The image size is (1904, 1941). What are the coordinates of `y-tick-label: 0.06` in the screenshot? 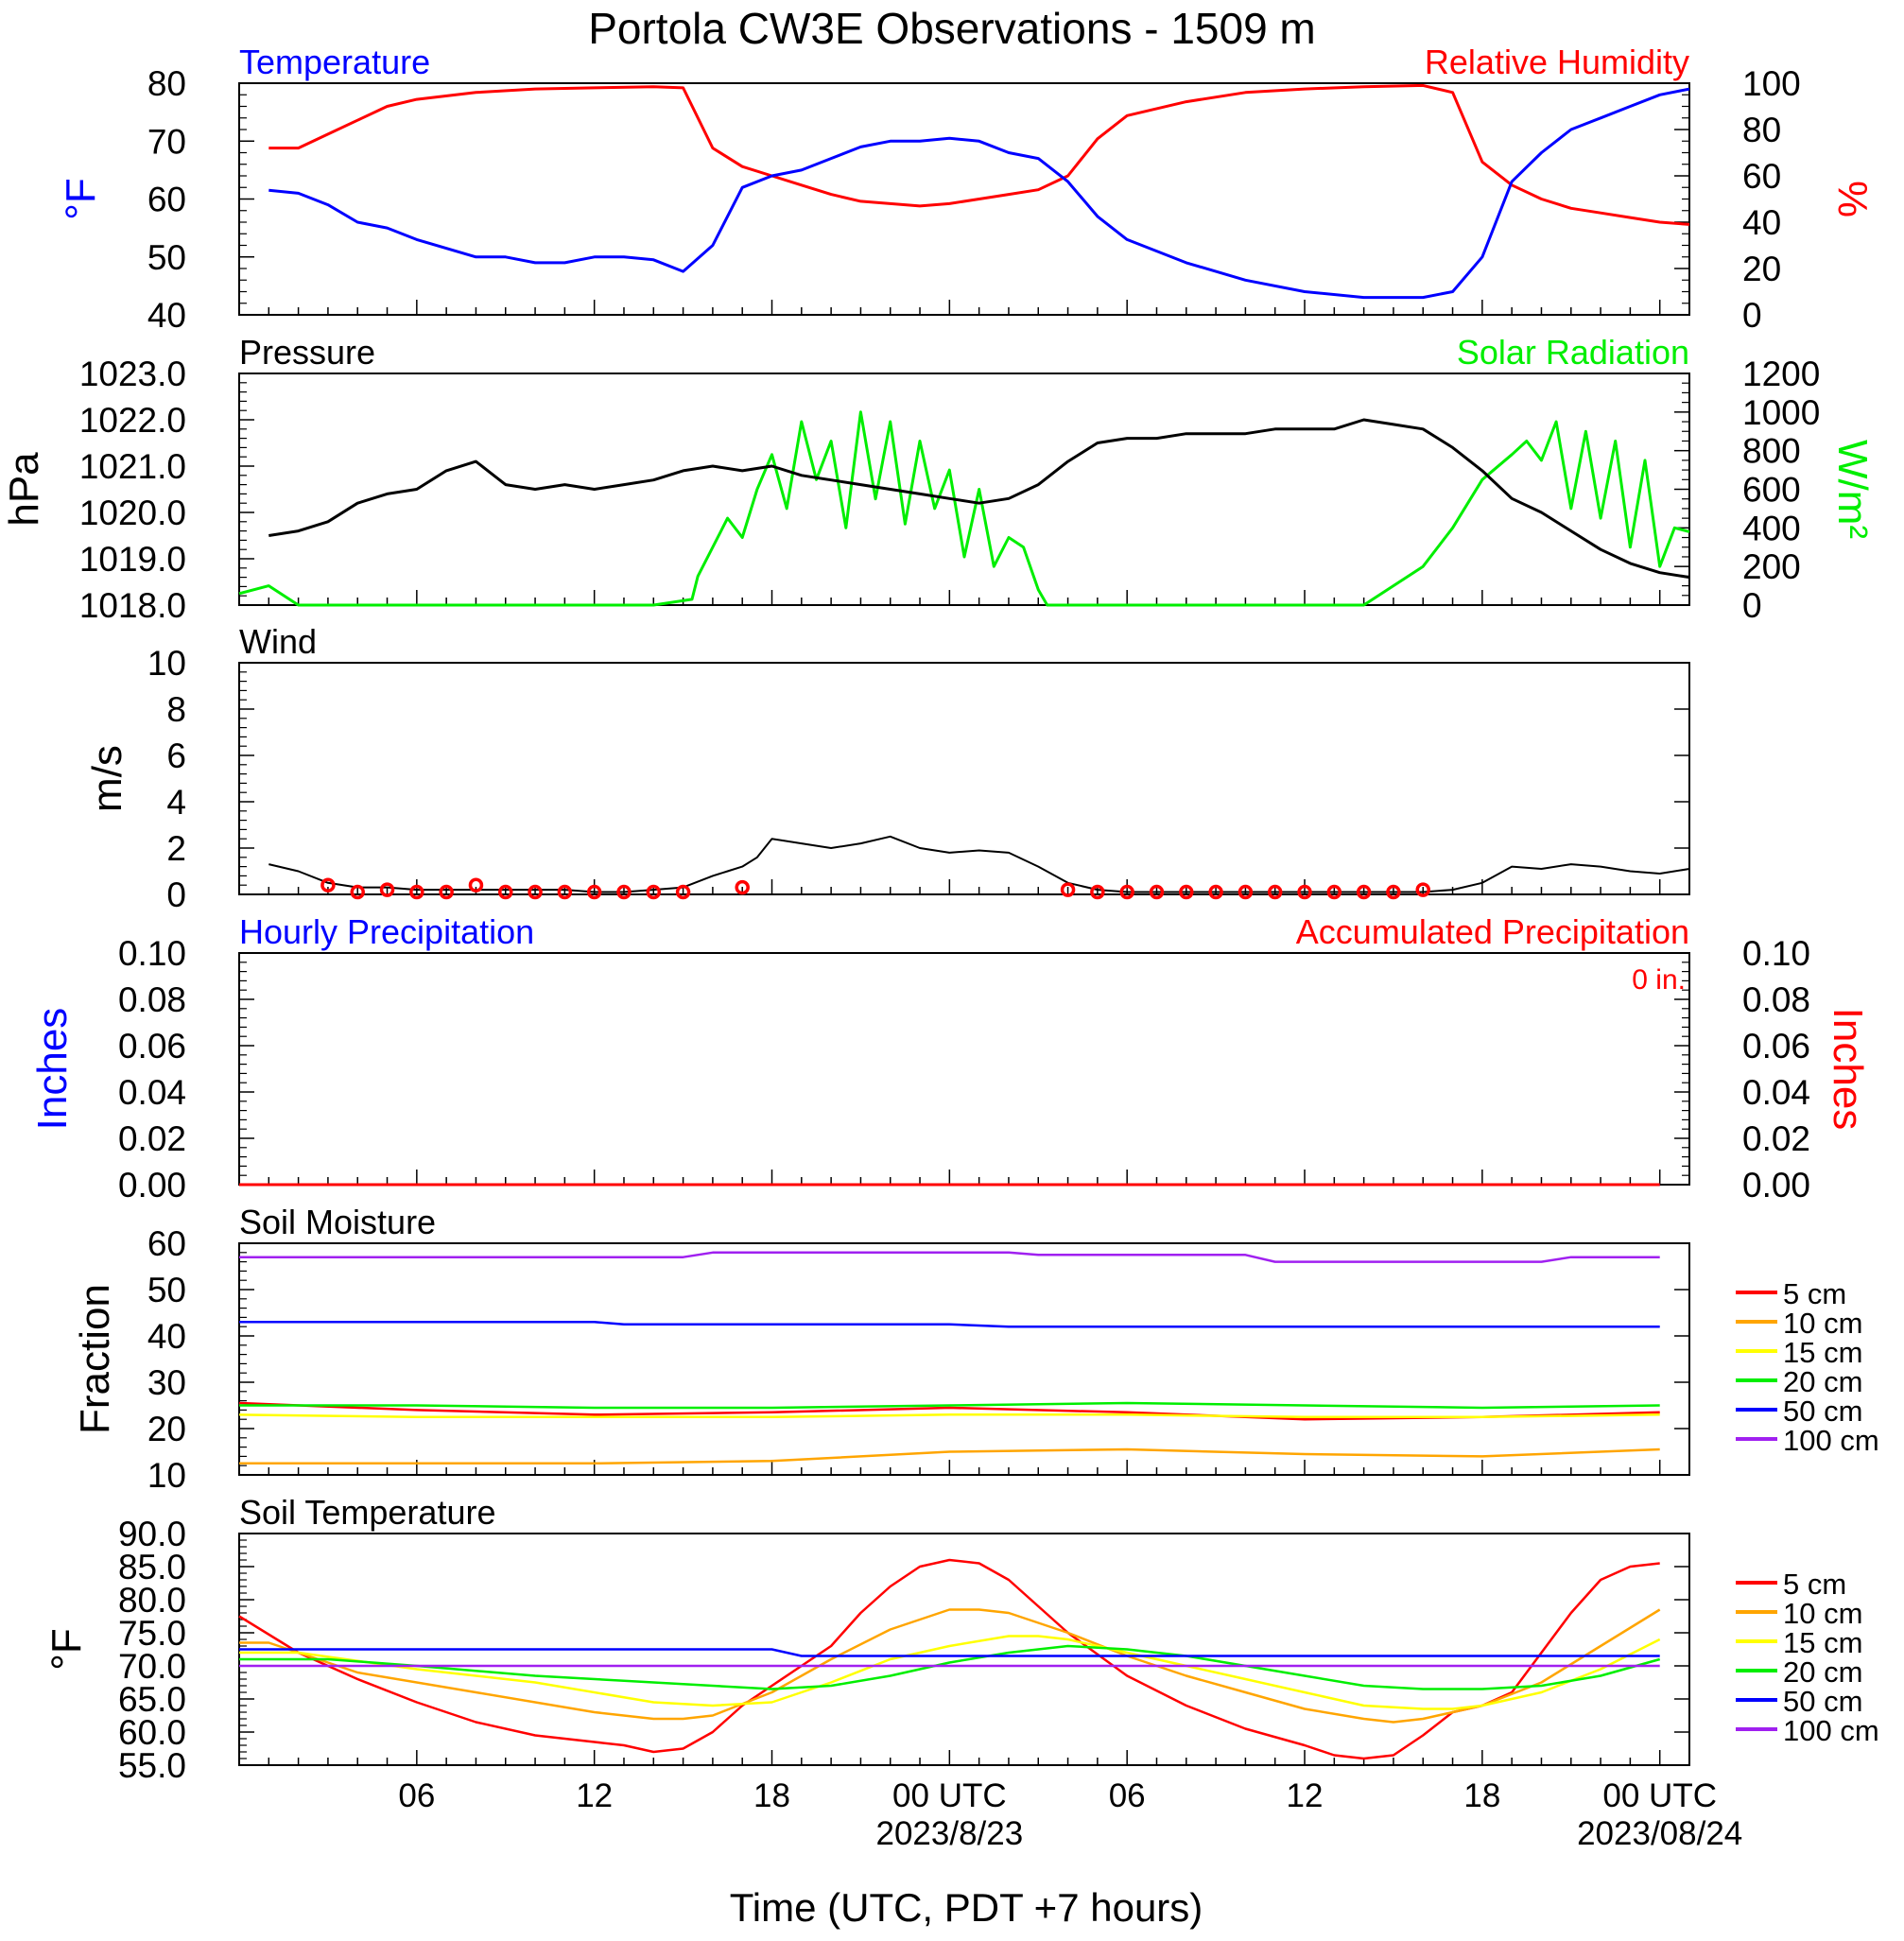 It's located at (1776, 1046).